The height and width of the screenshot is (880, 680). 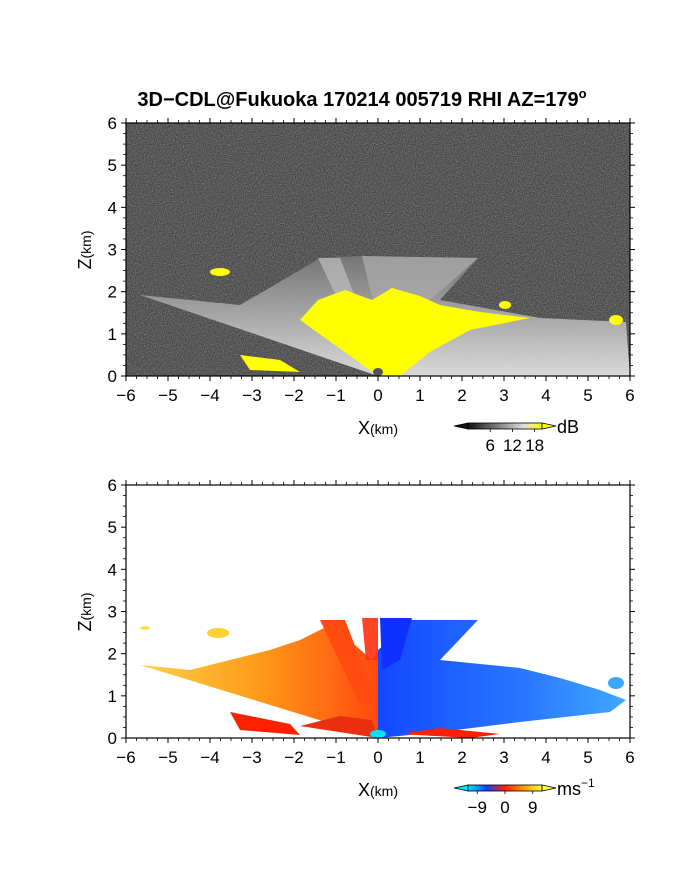 What do you see at coordinates (489, 445) in the screenshot?
I see `colorbar-tick-label: 6` at bounding box center [489, 445].